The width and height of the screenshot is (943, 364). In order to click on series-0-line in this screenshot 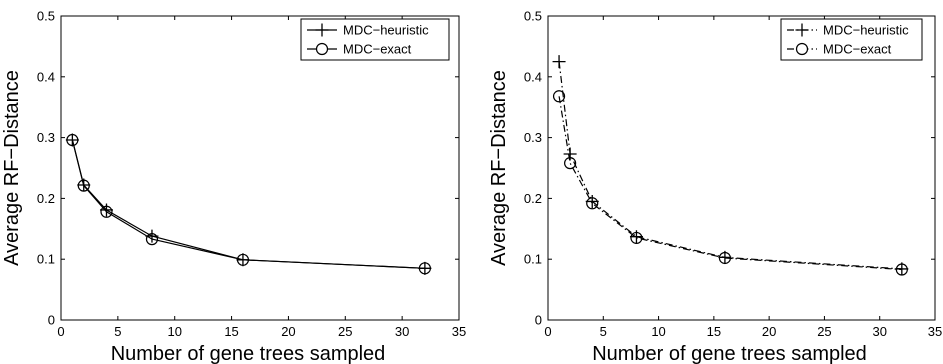, I will do `click(248, 204)`.